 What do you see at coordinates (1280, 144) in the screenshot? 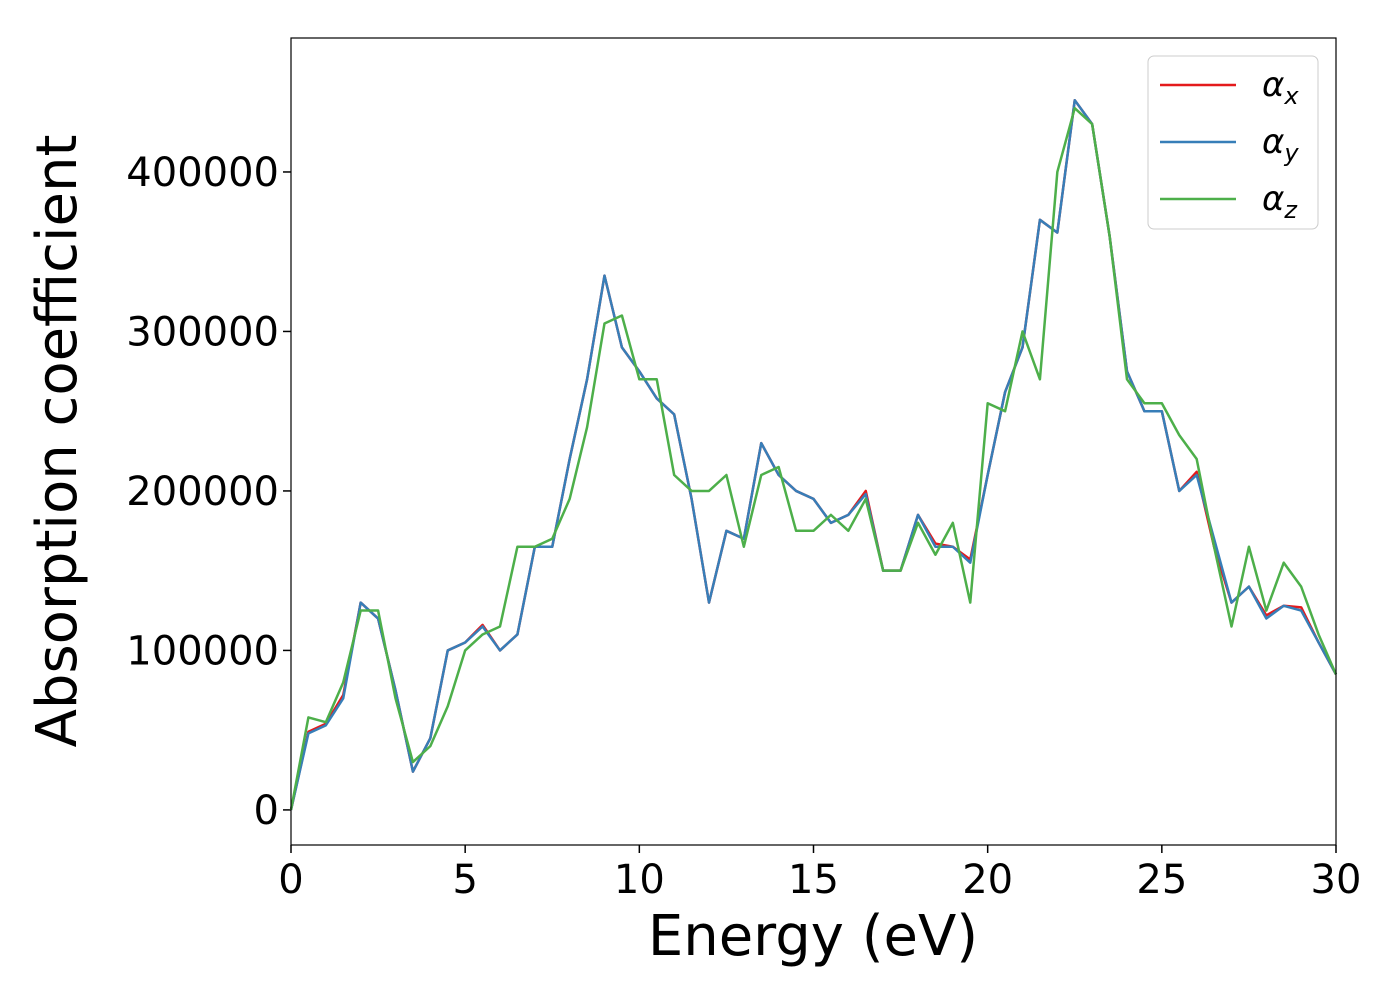
I see `legend-label: αy` at bounding box center [1280, 144].